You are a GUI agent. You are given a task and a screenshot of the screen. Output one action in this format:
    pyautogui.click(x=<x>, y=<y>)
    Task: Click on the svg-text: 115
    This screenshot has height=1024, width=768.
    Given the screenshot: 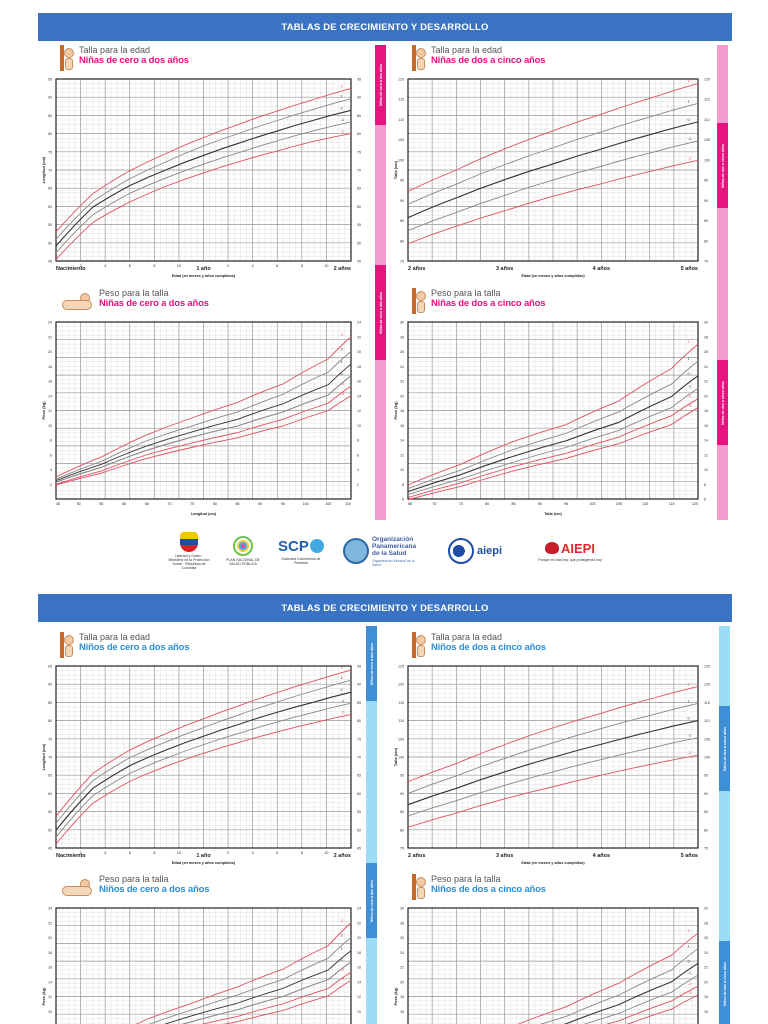 What is the action you would take?
    pyautogui.click(x=672, y=504)
    